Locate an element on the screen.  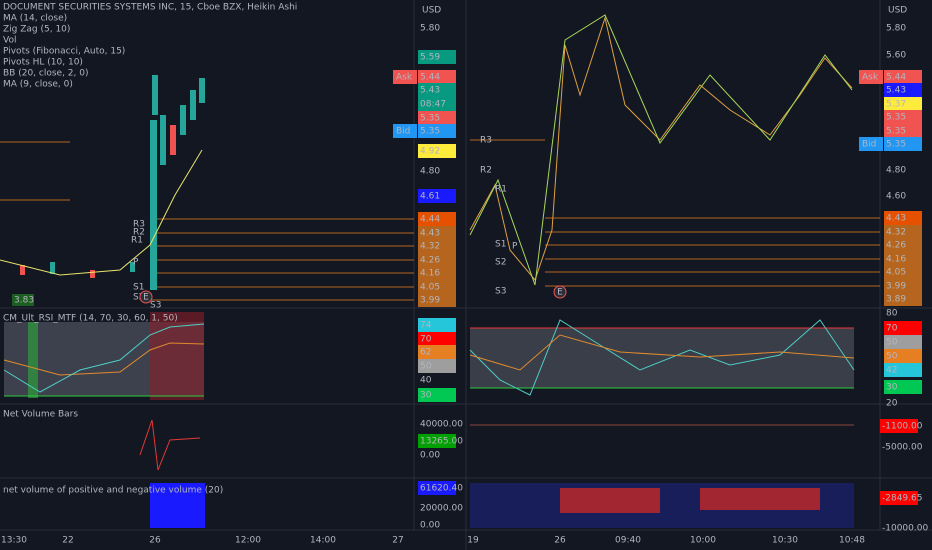
price-label: 80 is located at coordinates (892, 314).